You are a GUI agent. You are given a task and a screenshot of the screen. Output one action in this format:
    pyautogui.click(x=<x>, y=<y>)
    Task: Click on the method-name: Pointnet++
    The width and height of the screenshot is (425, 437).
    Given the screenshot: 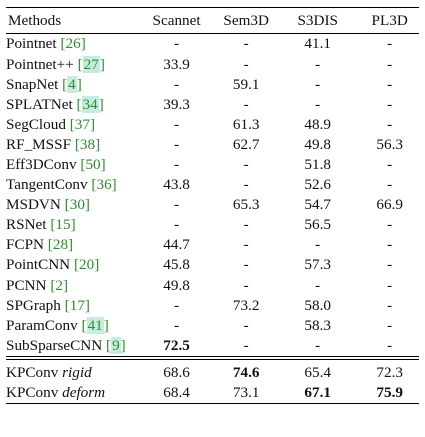 What is the action you would take?
    pyautogui.click(x=40, y=64)
    